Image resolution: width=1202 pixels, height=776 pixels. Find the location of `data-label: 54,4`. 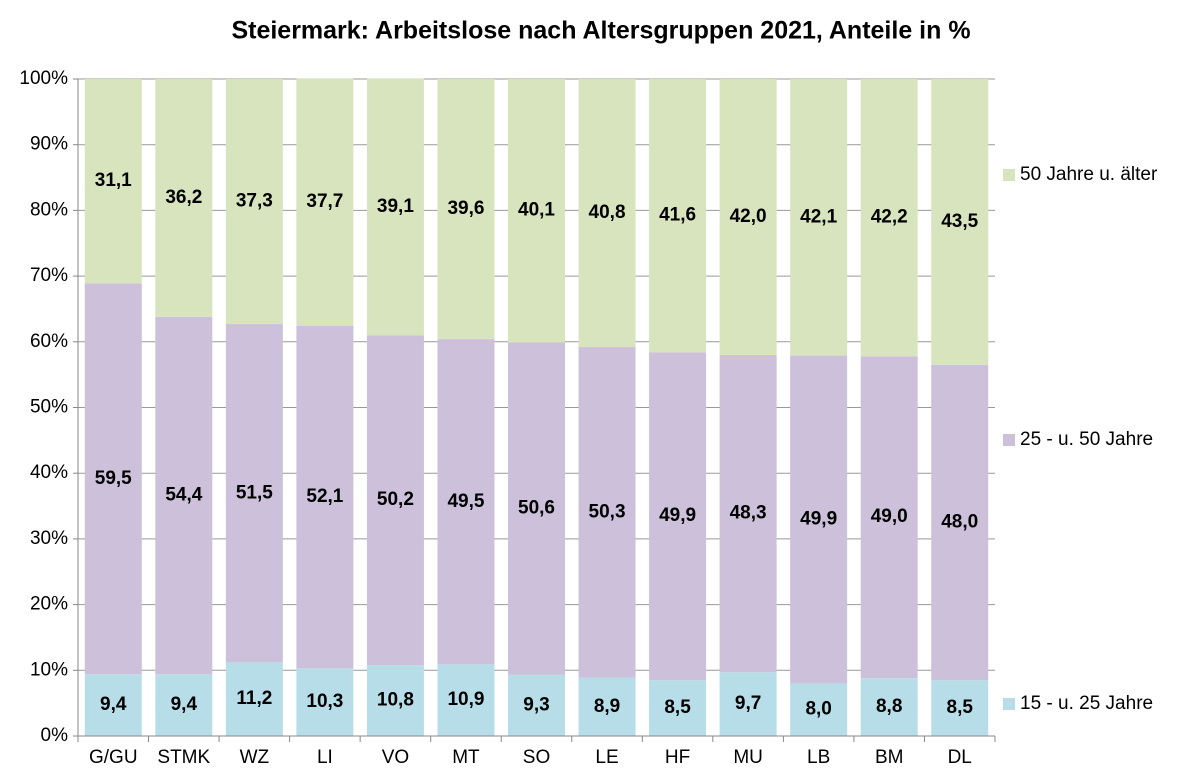

data-label: 54,4 is located at coordinates (183, 495).